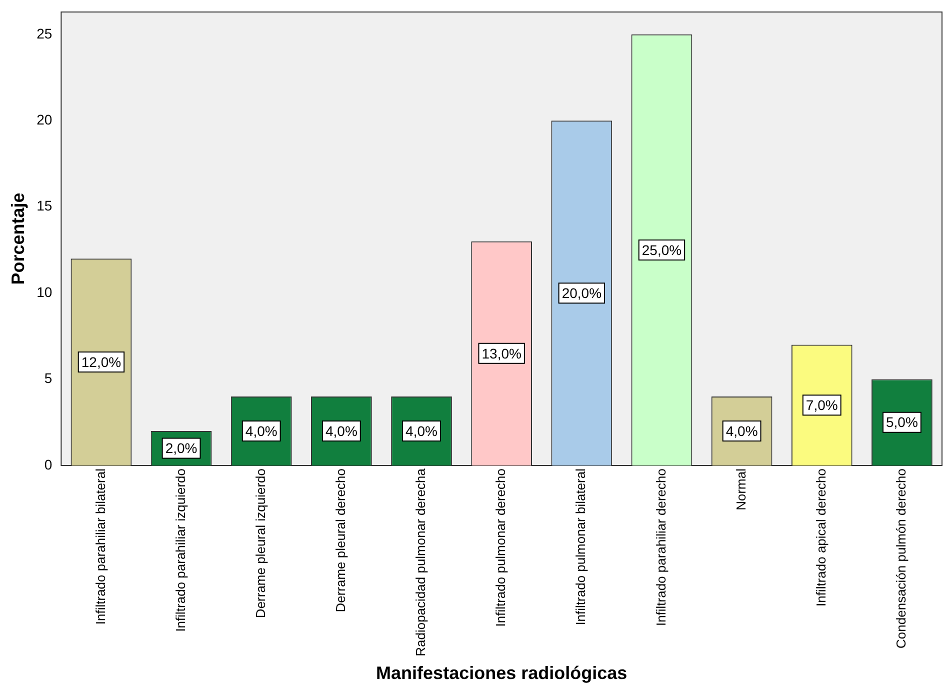 The width and height of the screenshot is (944, 693). What do you see at coordinates (502, 353) in the screenshot?
I see `data-label: 13,0%` at bounding box center [502, 353].